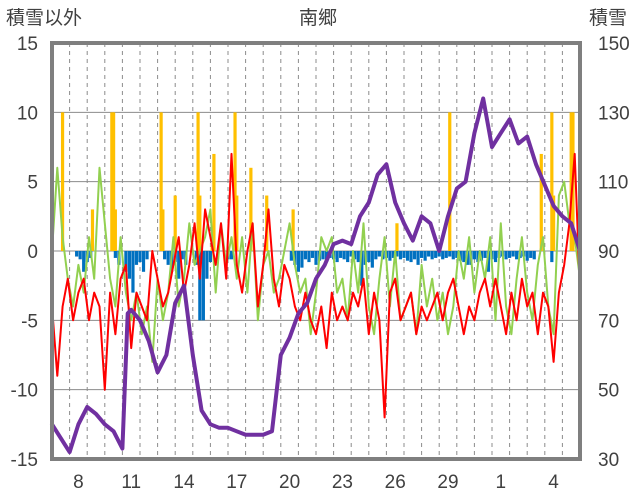 The image size is (636, 501). What do you see at coordinates (608, 18) in the screenshot?
I see `right-axis-label: 積雪` at bounding box center [608, 18].